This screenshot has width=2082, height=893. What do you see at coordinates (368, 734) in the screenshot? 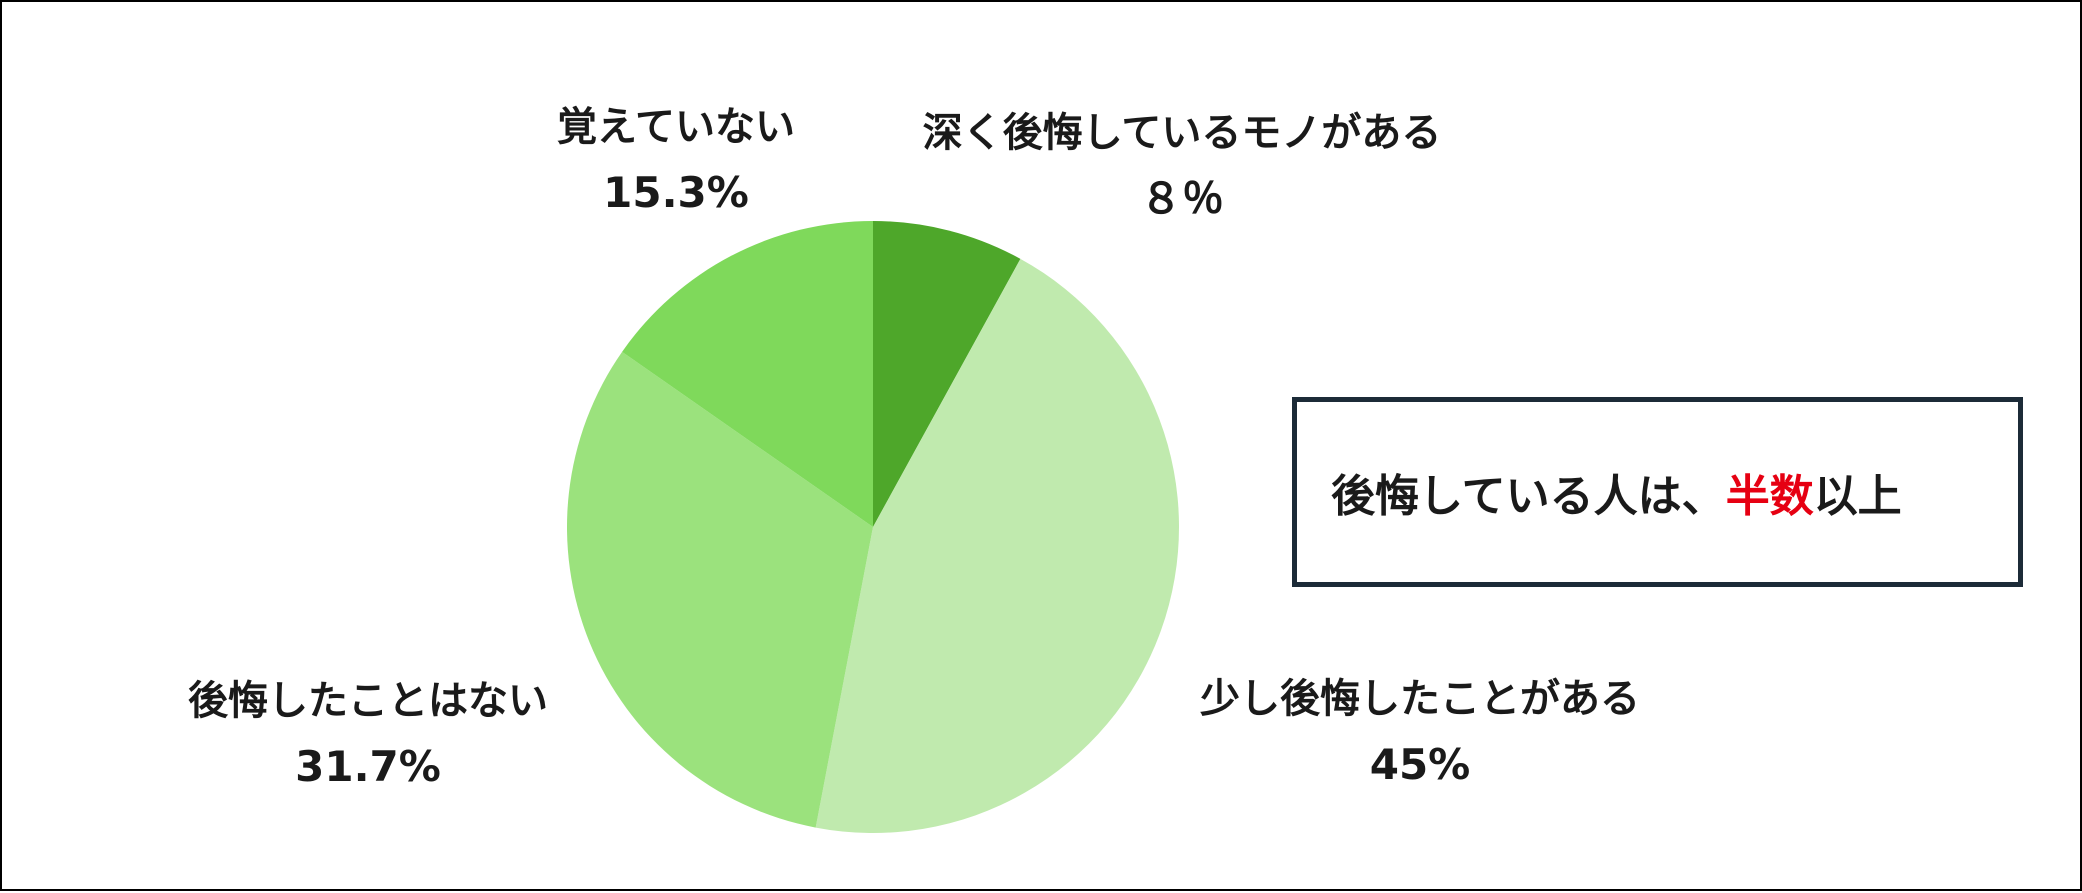
I see `slice-label-no-regret: 後悔したことはない 31.7%` at bounding box center [368, 734].